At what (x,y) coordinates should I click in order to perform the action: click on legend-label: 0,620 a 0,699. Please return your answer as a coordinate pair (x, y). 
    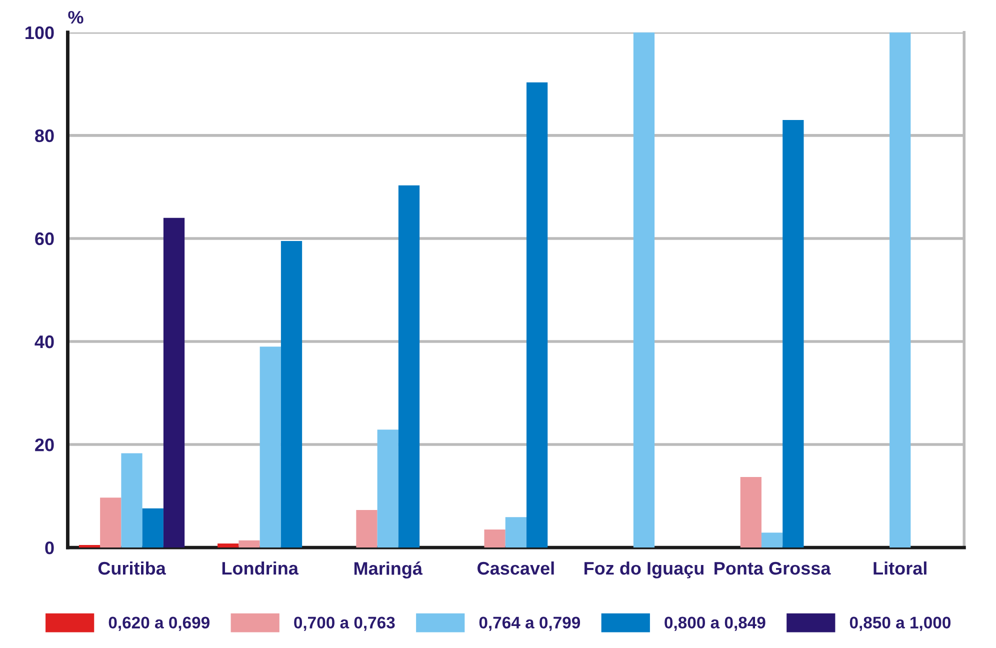
    Looking at the image, I should click on (159, 623).